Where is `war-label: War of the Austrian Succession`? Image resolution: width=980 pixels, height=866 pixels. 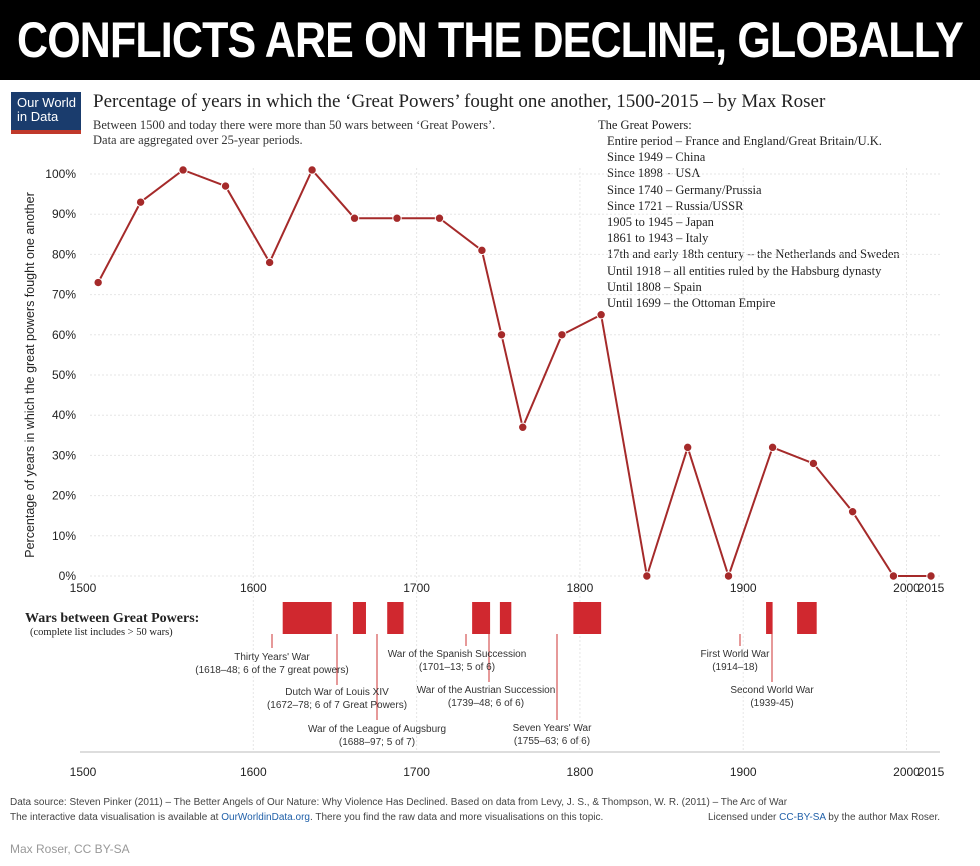
war-label: War of the Austrian Succession is located at coordinates (486, 690).